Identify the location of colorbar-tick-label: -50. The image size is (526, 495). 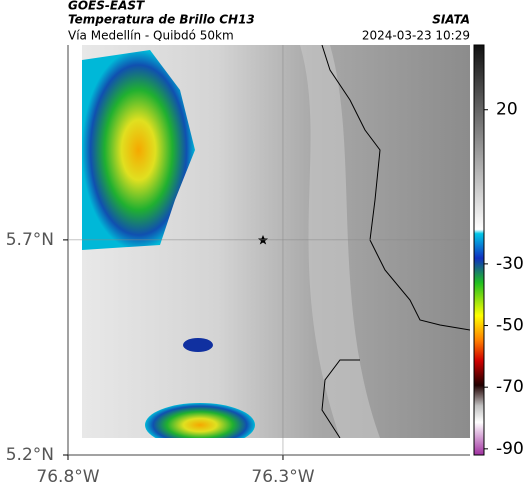
(510, 326).